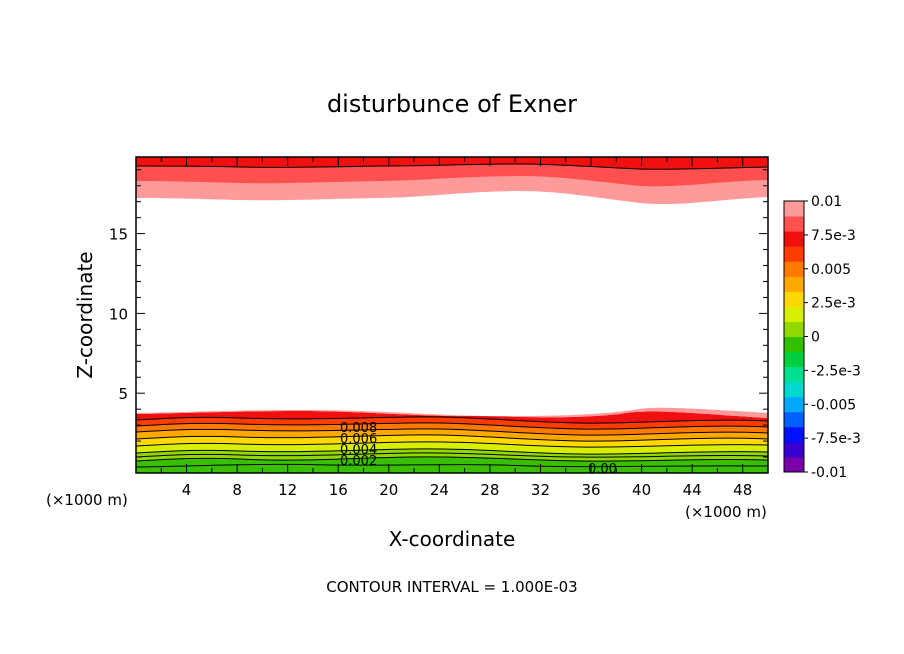 Image resolution: width=904 pixels, height=654 pixels. I want to click on y-tick-label: 5, so click(123, 394).